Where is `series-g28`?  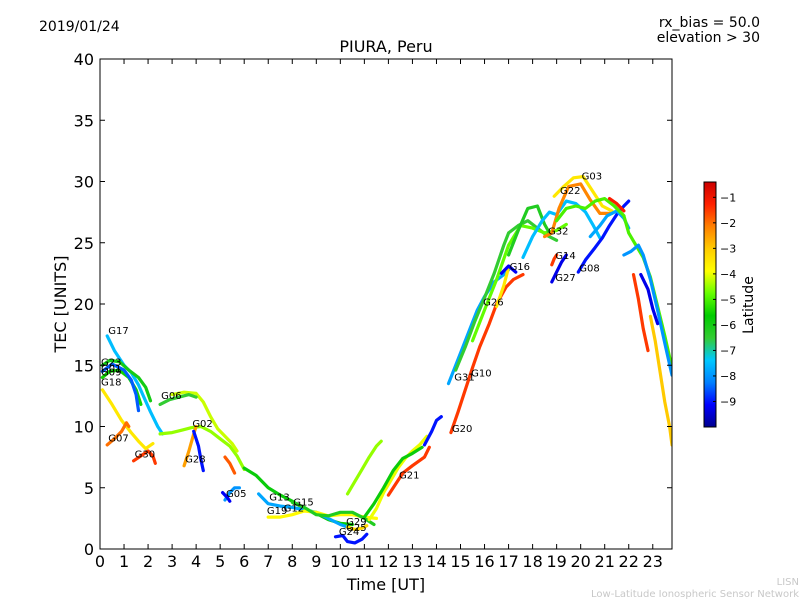
series-g28 is located at coordinates (190, 446).